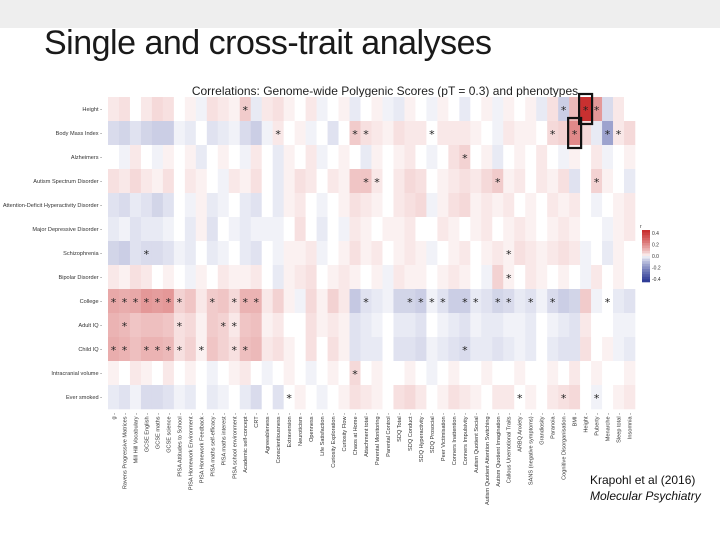 The width and height of the screenshot is (720, 540). I want to click on legend-tick-label: 0.4, so click(655, 234).